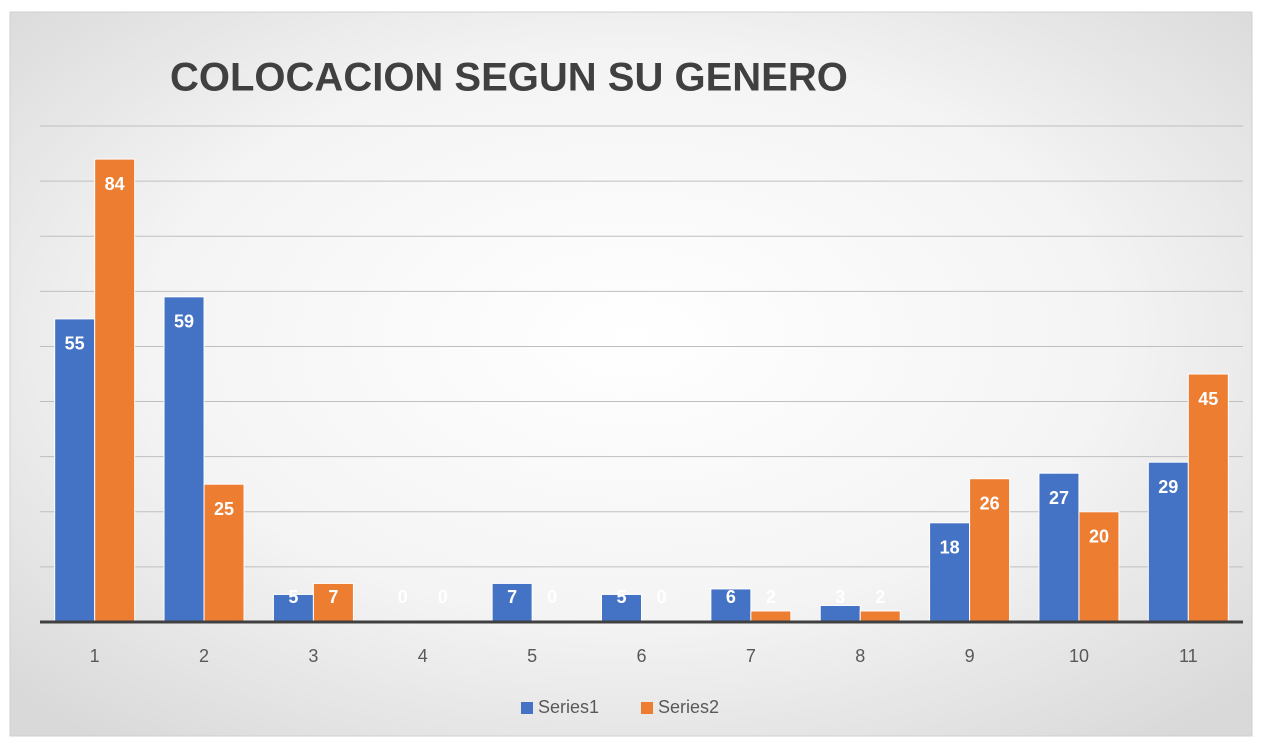  What do you see at coordinates (204, 656) in the screenshot?
I see `x-tick-label: 2` at bounding box center [204, 656].